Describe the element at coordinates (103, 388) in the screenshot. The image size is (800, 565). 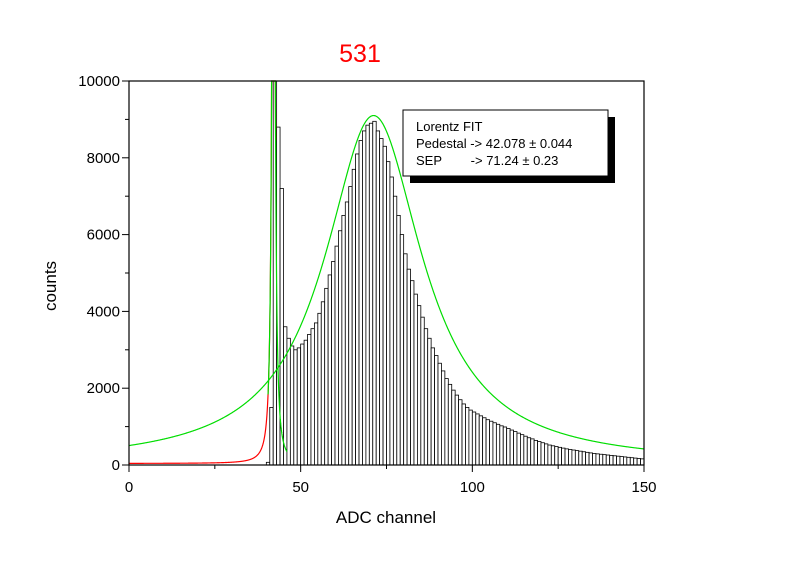
I see `y-tick-label: 2000` at that location.